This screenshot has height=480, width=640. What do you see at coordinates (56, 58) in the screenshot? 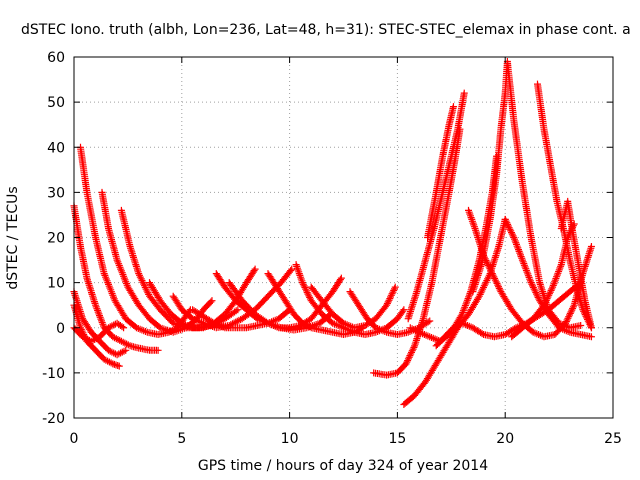
I see `y-tick-label: 60` at bounding box center [56, 58].